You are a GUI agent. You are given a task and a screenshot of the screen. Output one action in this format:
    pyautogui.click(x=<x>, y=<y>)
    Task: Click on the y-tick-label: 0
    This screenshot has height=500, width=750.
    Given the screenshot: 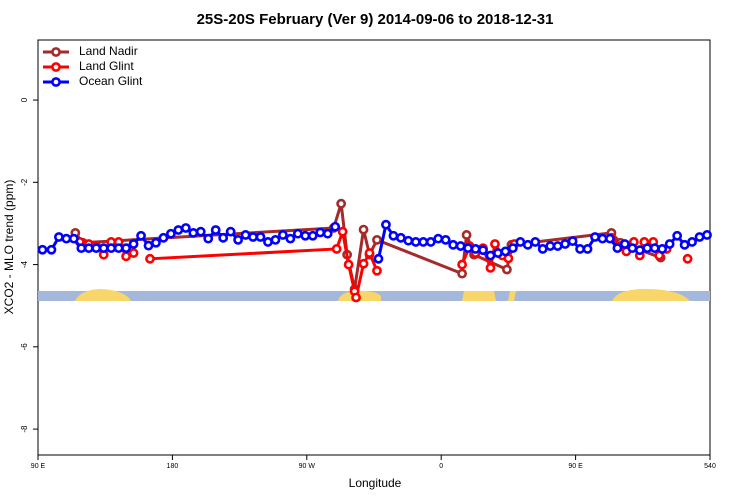 What is the action you would take?
    pyautogui.click(x=24, y=99)
    